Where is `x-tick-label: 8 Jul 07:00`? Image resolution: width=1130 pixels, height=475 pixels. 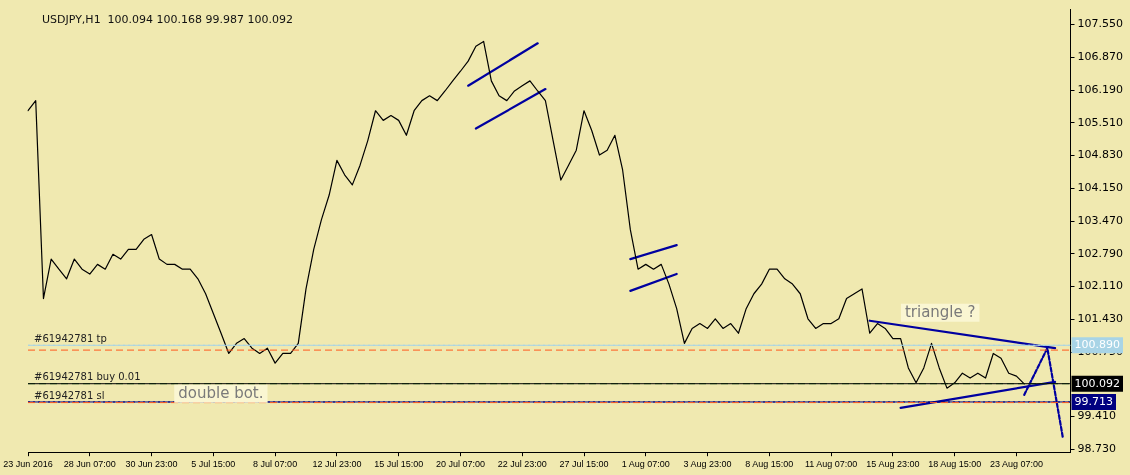
x-tick-label: 8 Jul 07:00 is located at coordinates (275, 464).